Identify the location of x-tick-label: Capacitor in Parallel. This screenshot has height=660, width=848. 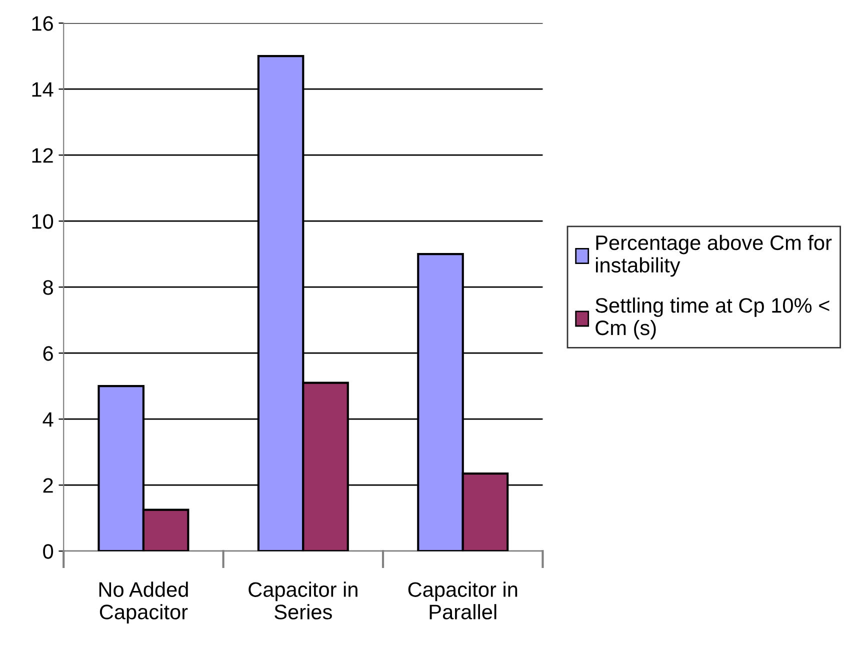
(463, 601).